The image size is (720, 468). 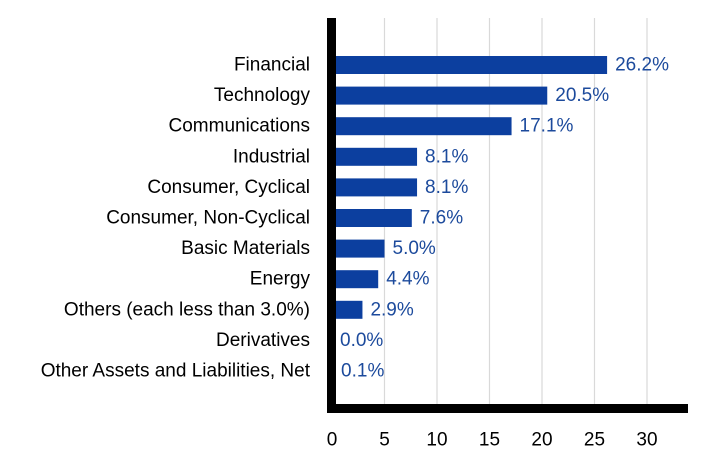 I want to click on category-label: Financial, so click(x=272, y=65).